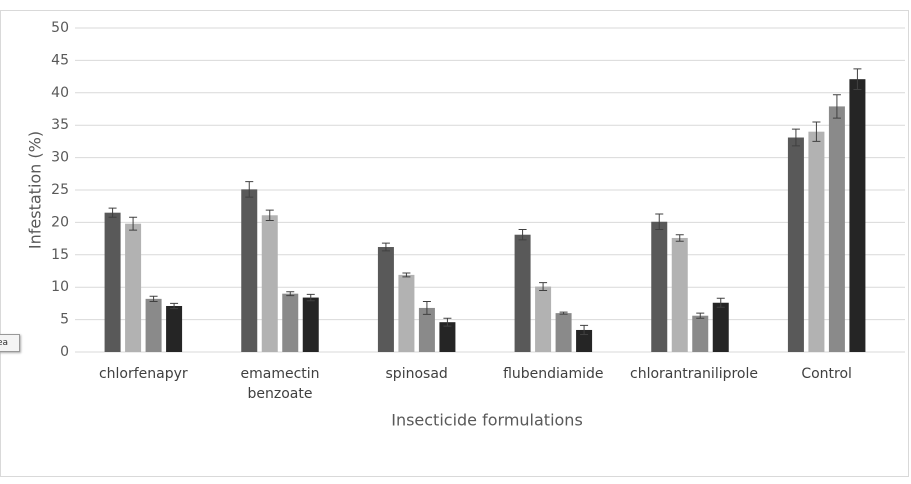 The image size is (911, 484). Describe the element at coordinates (60, 190) in the screenshot. I see `y-tick-label: 25` at that location.